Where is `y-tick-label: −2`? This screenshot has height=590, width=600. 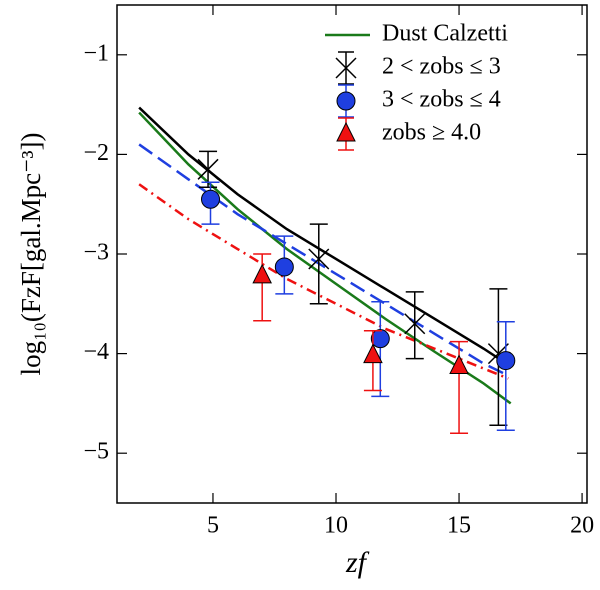 y-tick-label: −2 is located at coordinates (96, 153).